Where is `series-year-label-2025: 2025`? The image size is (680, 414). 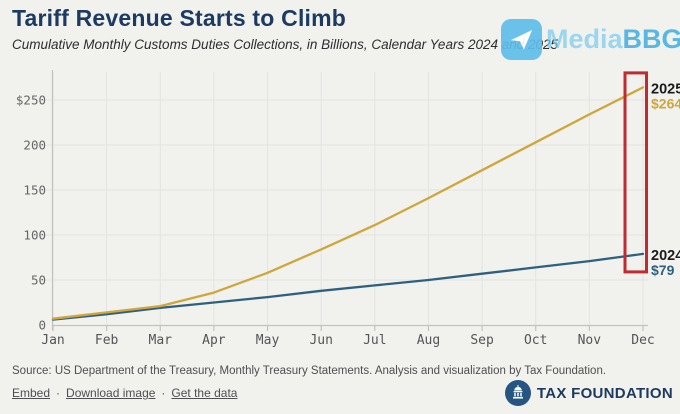 series-year-label-2025: 2025 is located at coordinates (665, 89).